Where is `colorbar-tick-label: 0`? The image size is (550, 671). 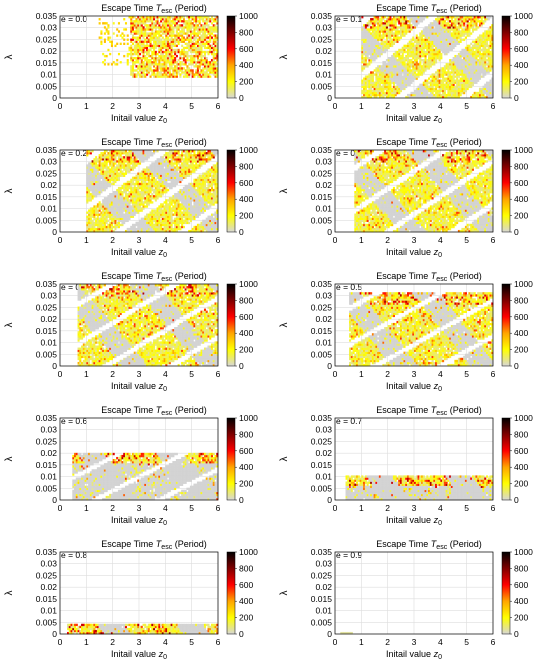
colorbar-tick-label: 0 is located at coordinates (241, 98).